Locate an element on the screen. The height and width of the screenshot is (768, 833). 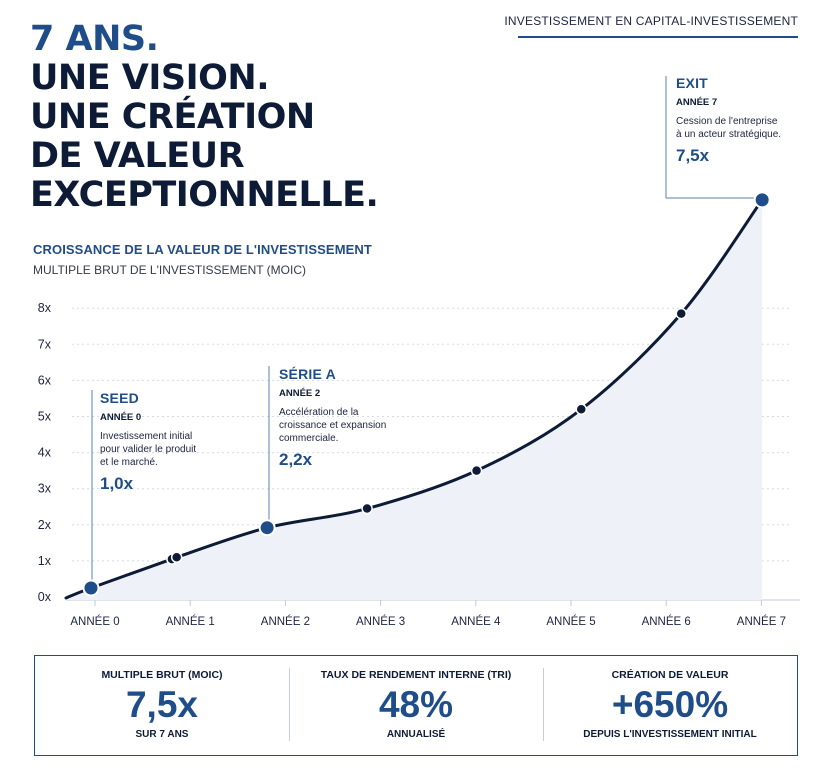
headline-line: EXCEPTIONNELLE. is located at coordinates (204, 195).